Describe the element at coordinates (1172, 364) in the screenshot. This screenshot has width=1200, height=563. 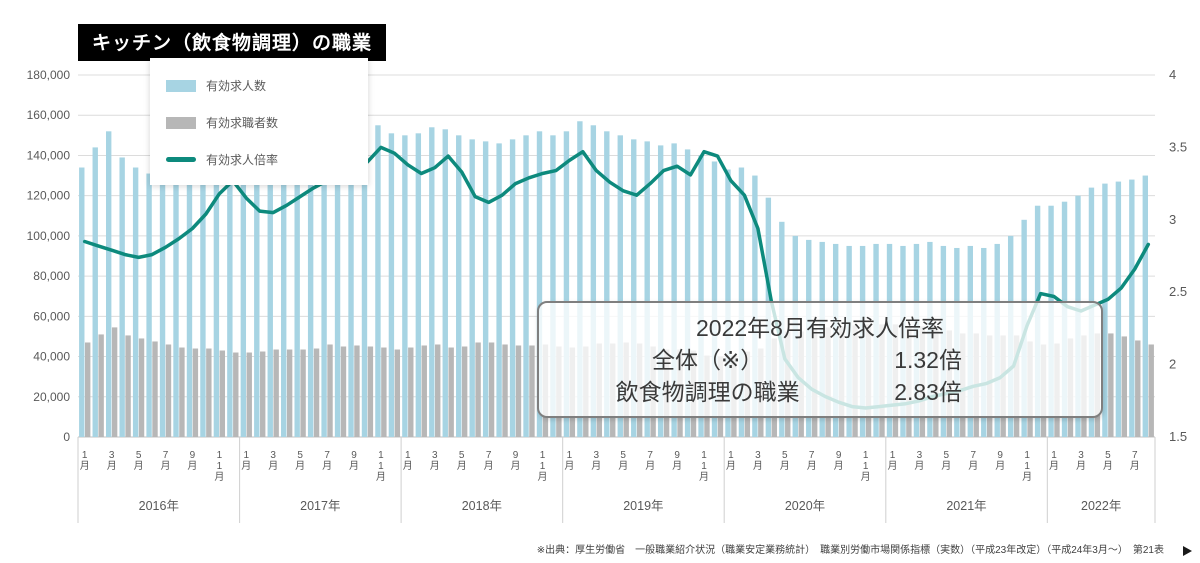
I see `right-axis-tick-label: 2` at that location.